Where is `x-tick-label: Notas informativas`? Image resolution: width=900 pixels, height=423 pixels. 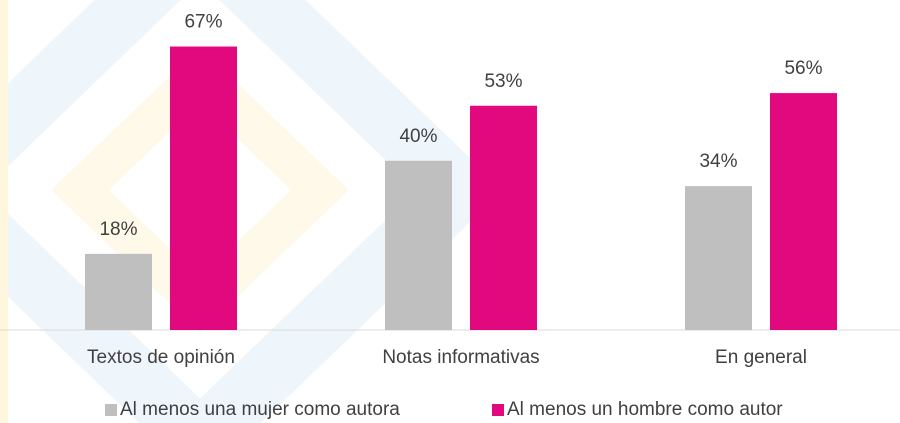 x-tick-label: Notas informativas is located at coordinates (460, 357).